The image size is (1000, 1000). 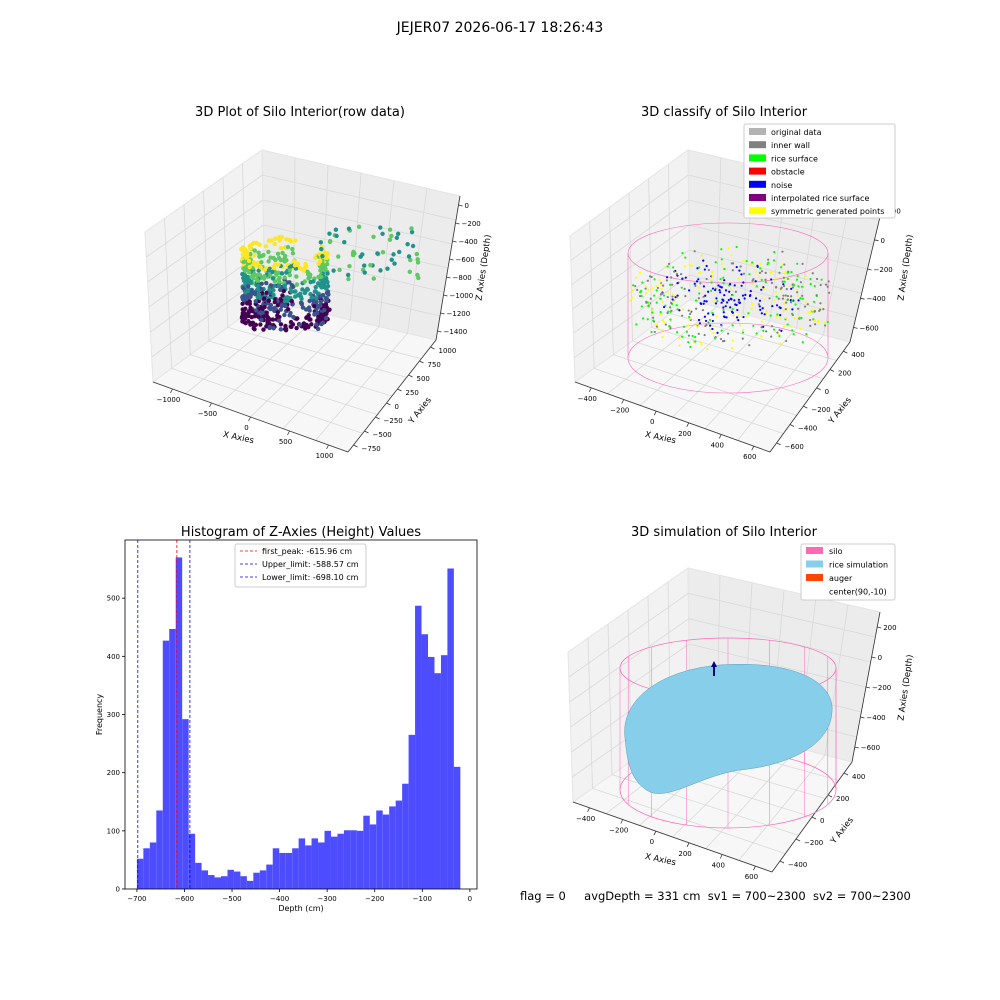 I want to click on plot4-z-axis-label: Z Axies (Depth), so click(x=905, y=687).